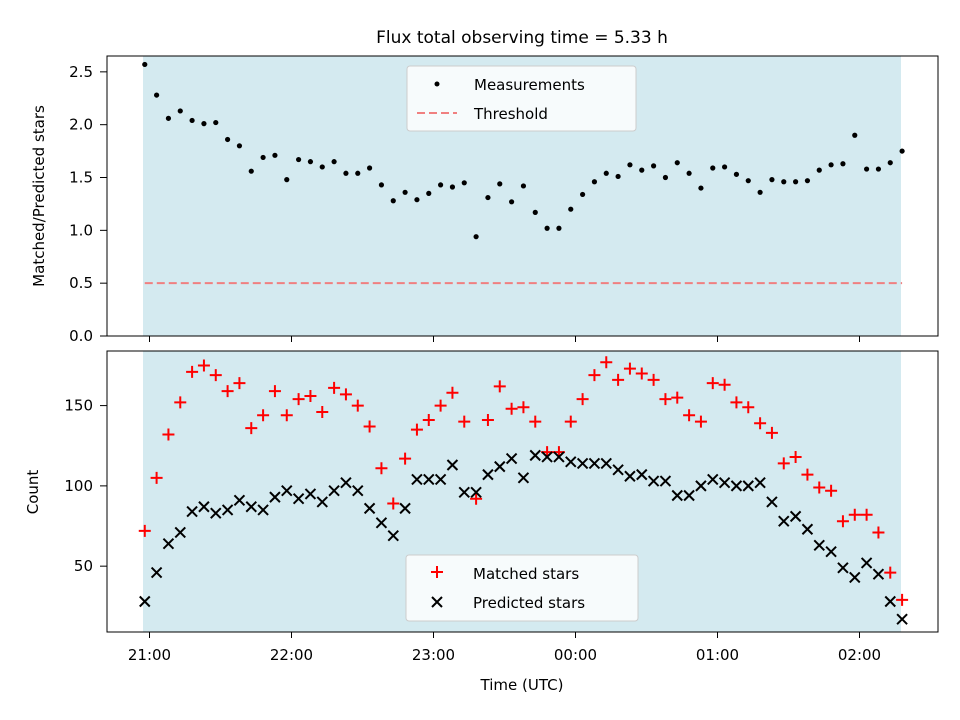  I want to click on legend-measurements-marker, so click(437, 84).